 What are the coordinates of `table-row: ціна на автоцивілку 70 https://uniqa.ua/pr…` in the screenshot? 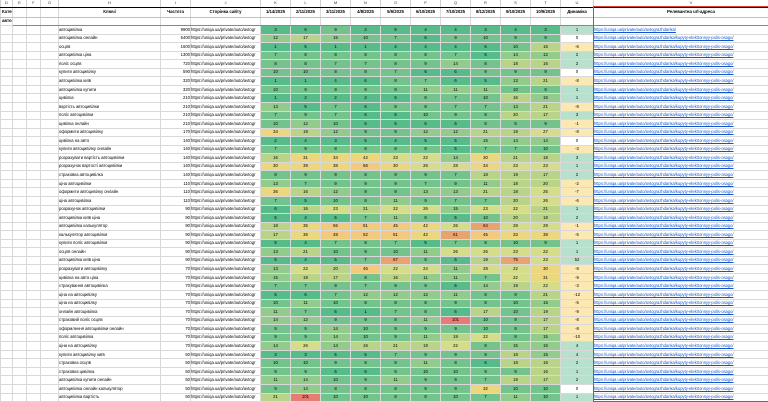 It's located at (384, 303).